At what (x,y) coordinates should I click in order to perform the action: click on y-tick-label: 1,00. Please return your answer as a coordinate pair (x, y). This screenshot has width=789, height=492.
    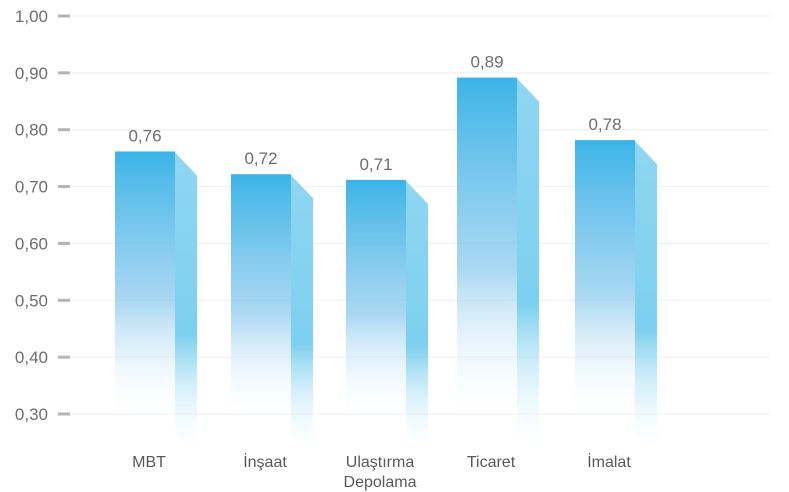
    Looking at the image, I should click on (31, 16).